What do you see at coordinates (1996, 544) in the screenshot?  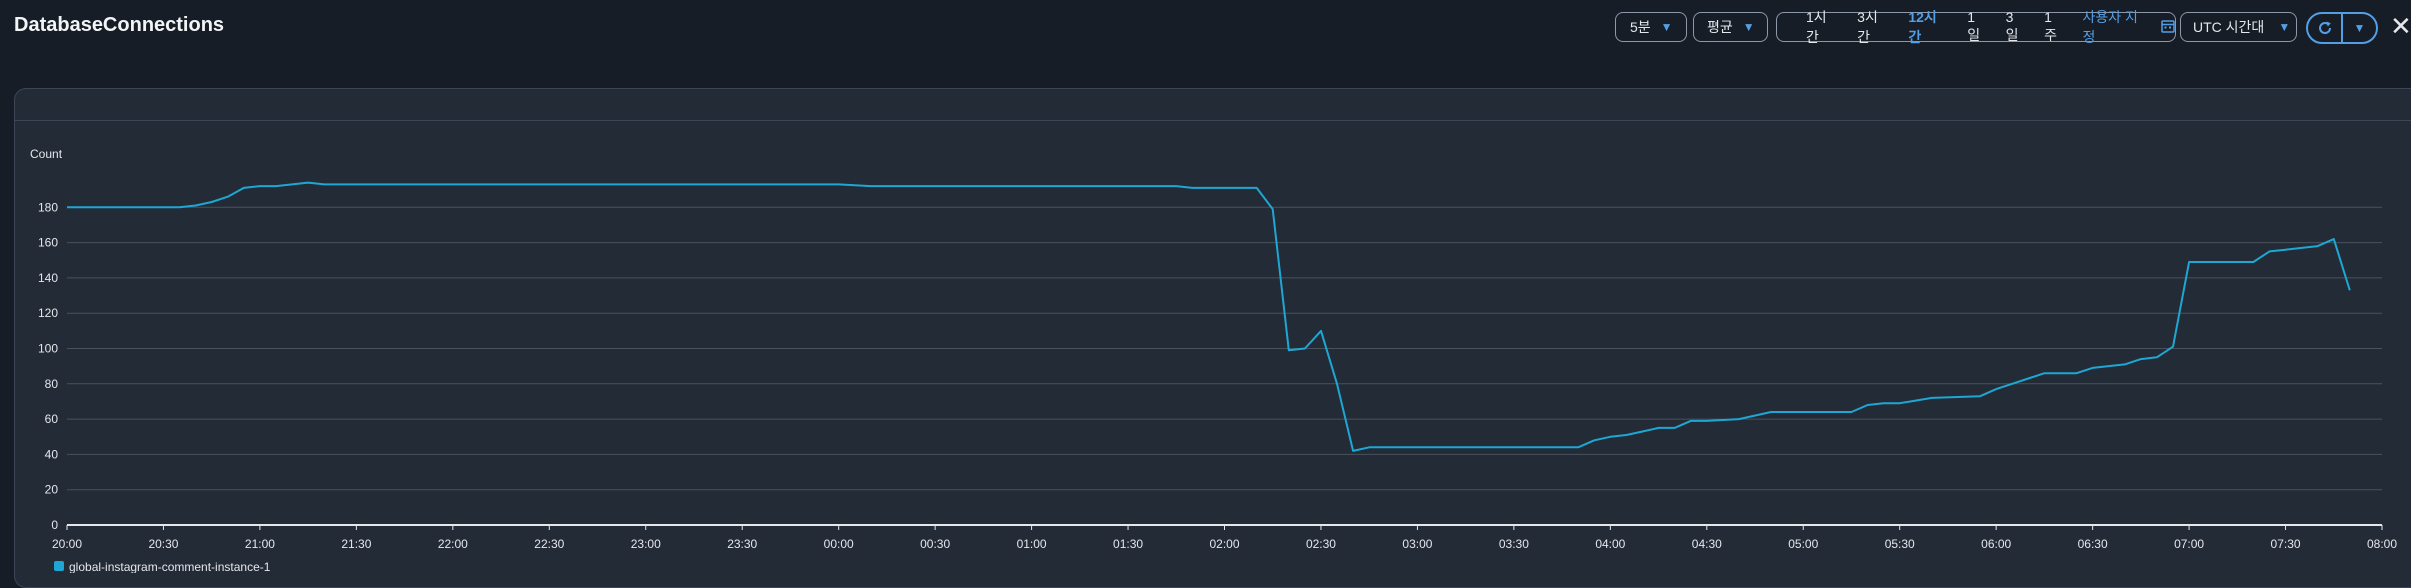 I see `x-tick-label: 06:00` at bounding box center [1996, 544].